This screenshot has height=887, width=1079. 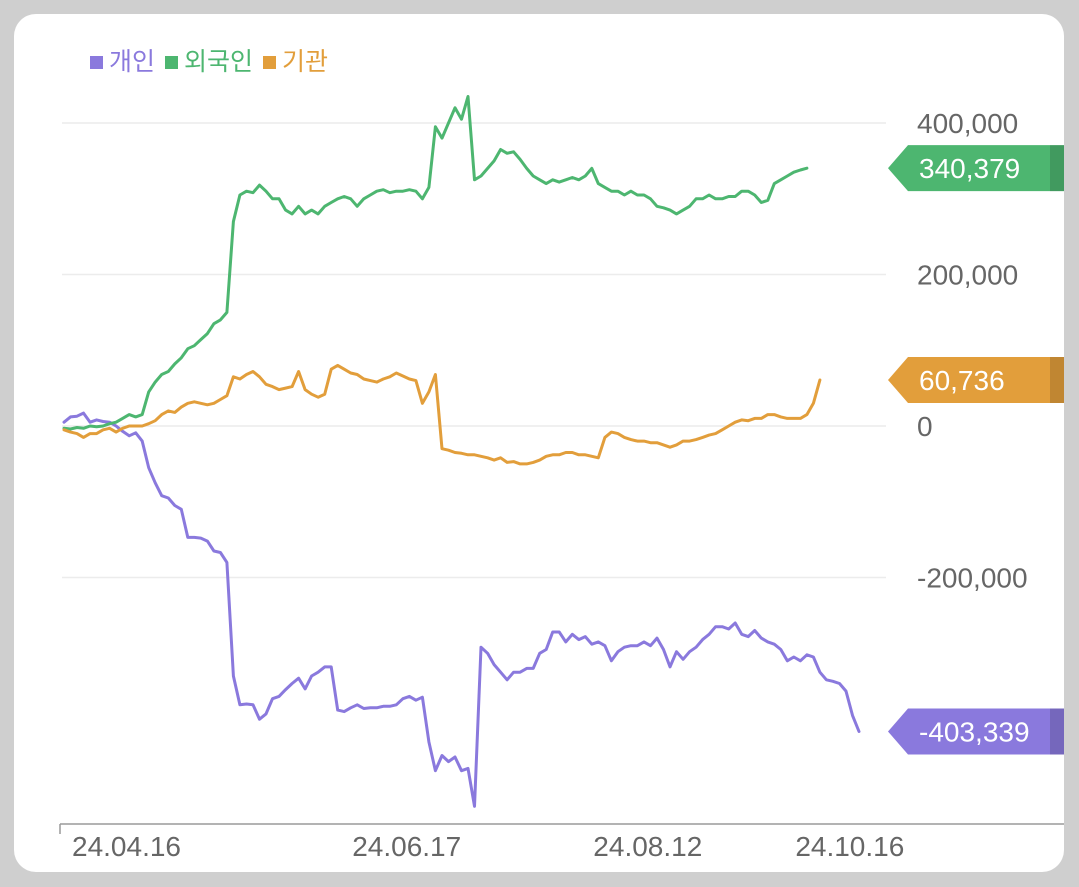 I want to click on x-tick-label: 24.10.16, so click(x=849, y=846).